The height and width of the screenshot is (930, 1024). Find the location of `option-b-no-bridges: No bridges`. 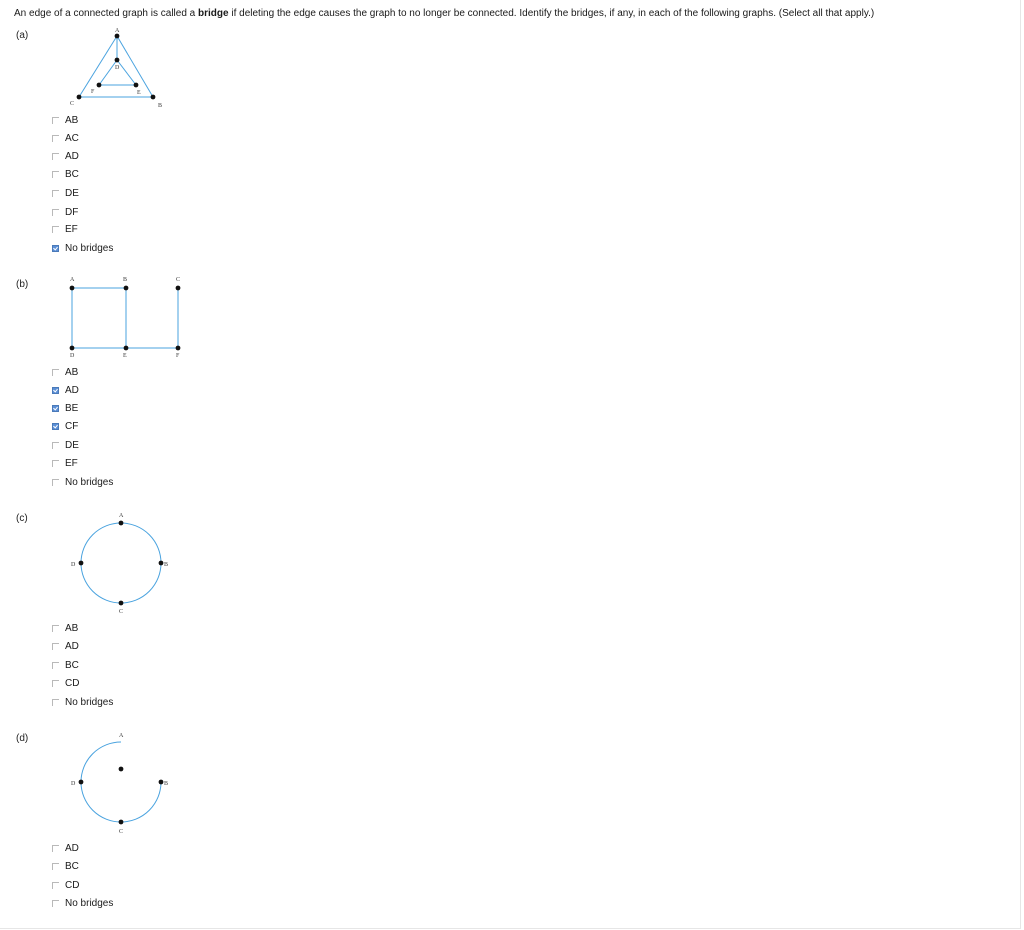

option-b-no-bridges: No bridges is located at coordinates (82, 482).